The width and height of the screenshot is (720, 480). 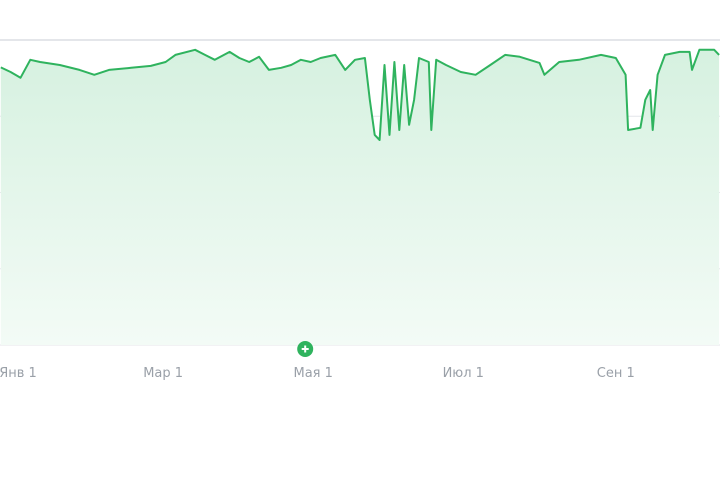 What do you see at coordinates (18, 373) in the screenshot?
I see `x-tick-label: Янв 1` at bounding box center [18, 373].